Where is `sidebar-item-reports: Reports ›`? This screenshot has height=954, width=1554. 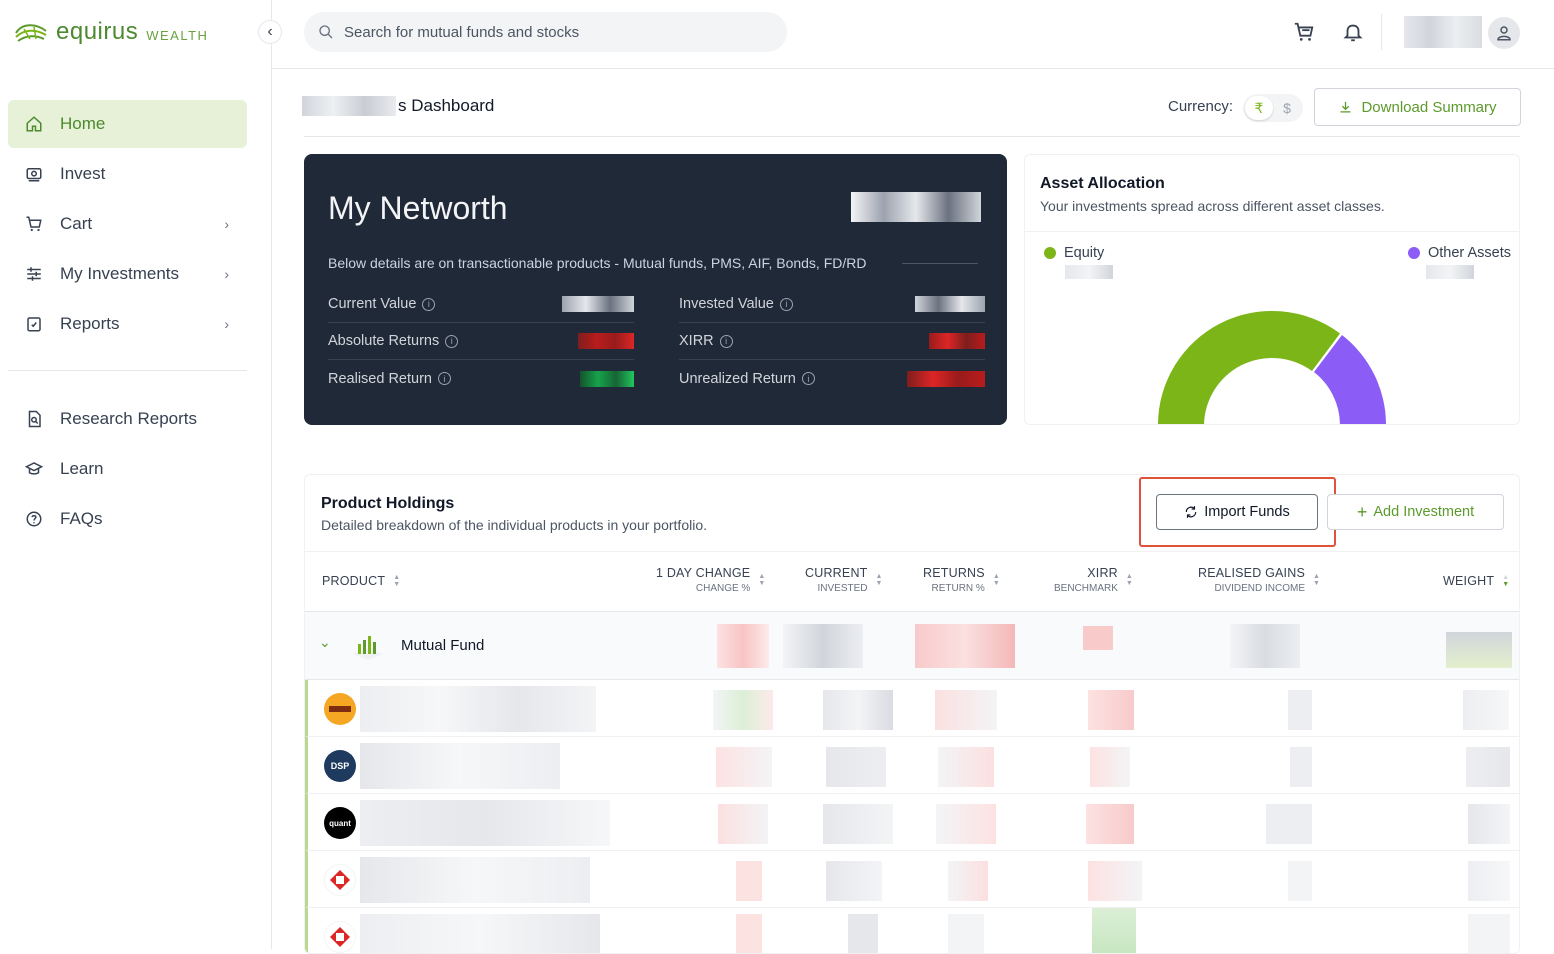 sidebar-item-reports: Reports › is located at coordinates (127, 324).